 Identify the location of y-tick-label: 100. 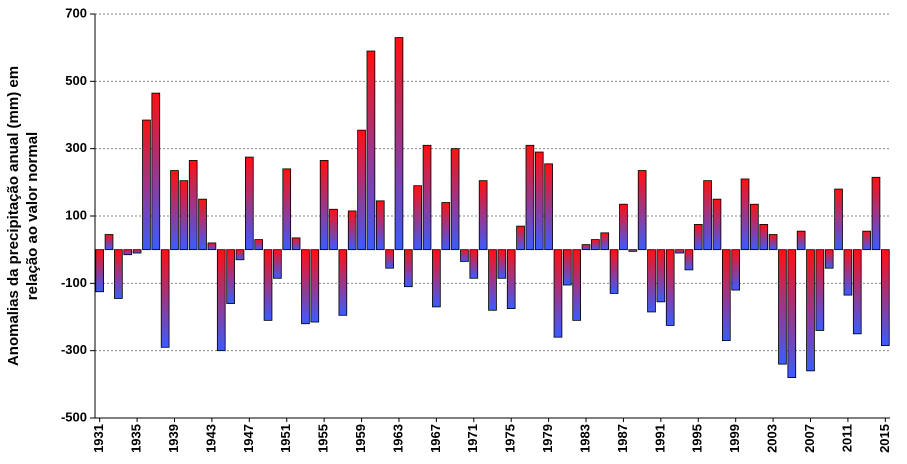
(76, 214).